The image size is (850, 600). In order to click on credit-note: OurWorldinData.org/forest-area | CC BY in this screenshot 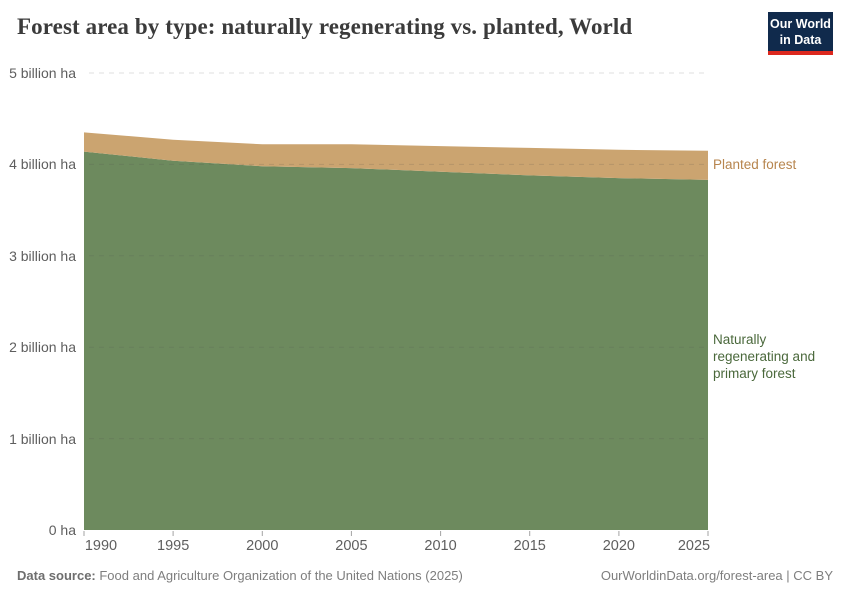, I will do `click(716, 575)`.